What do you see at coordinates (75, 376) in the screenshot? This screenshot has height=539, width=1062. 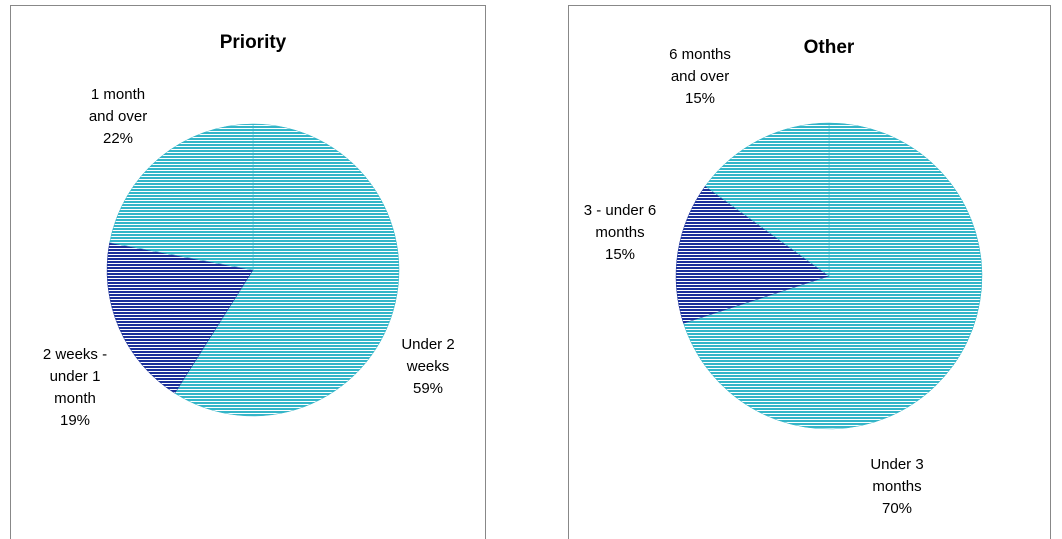 I see `slice-category: 2 weeks - under 1 month` at bounding box center [75, 376].